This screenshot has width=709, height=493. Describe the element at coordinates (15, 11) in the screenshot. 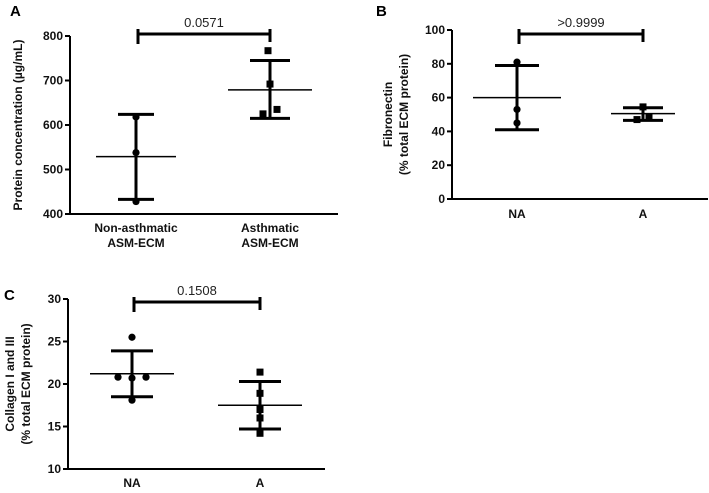

I see `panel-label: A` at that location.